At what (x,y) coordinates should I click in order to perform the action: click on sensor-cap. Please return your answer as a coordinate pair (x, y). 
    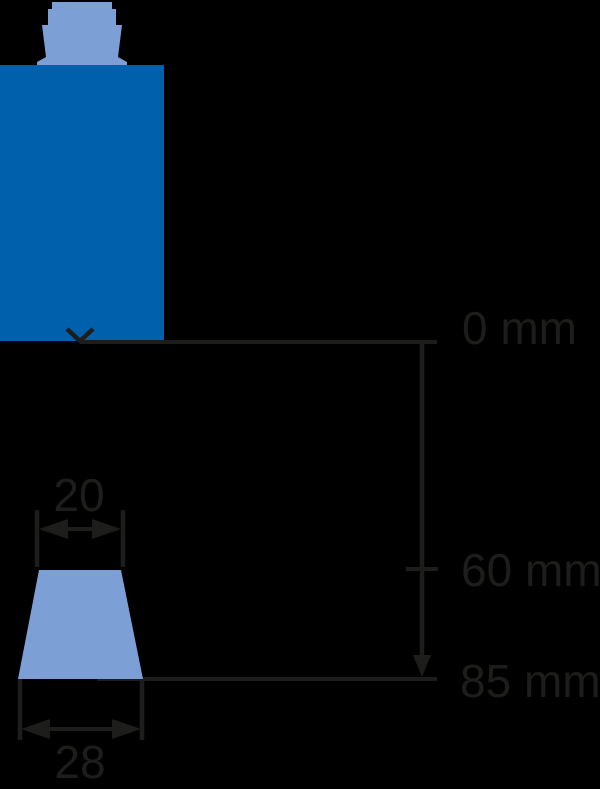
    Looking at the image, I should click on (82, 34).